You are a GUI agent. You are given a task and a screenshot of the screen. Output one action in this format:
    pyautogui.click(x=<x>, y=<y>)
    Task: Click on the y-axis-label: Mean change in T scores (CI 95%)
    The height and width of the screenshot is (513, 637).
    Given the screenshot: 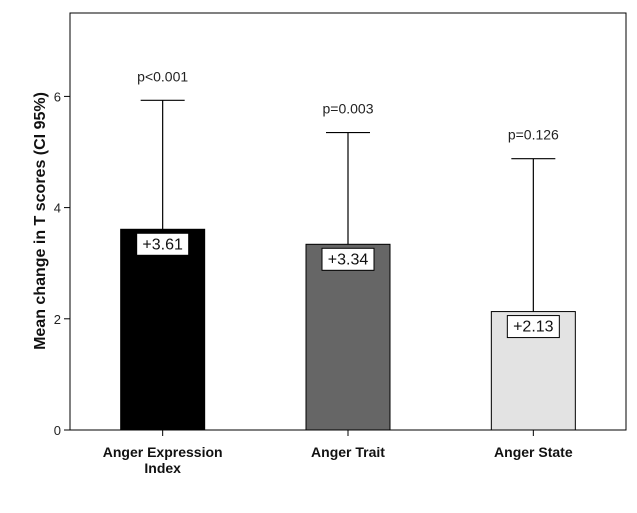 What is the action you would take?
    pyautogui.click(x=40, y=221)
    